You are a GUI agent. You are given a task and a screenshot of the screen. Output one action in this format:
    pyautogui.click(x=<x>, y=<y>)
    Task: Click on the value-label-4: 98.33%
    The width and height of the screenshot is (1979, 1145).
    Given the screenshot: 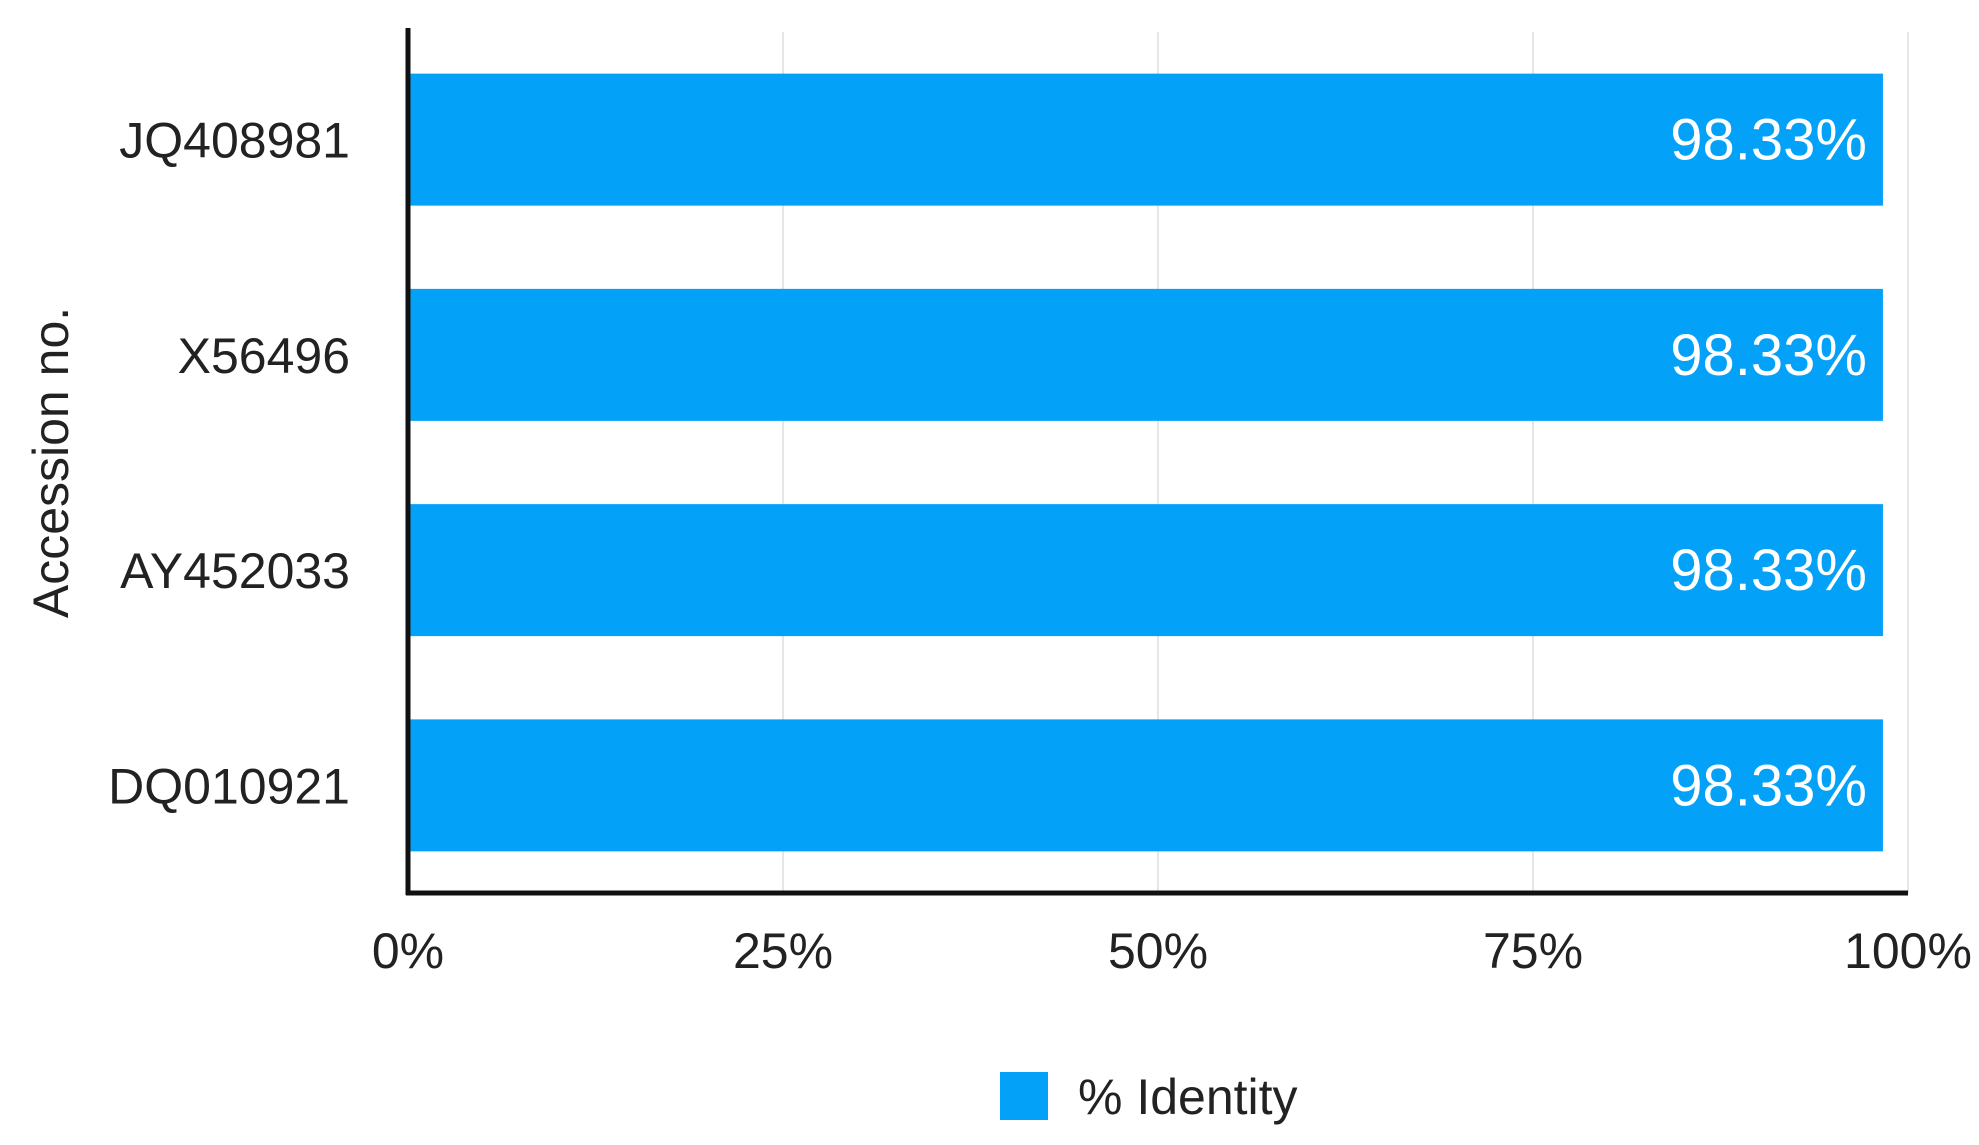 What is the action you would take?
    pyautogui.click(x=1768, y=785)
    